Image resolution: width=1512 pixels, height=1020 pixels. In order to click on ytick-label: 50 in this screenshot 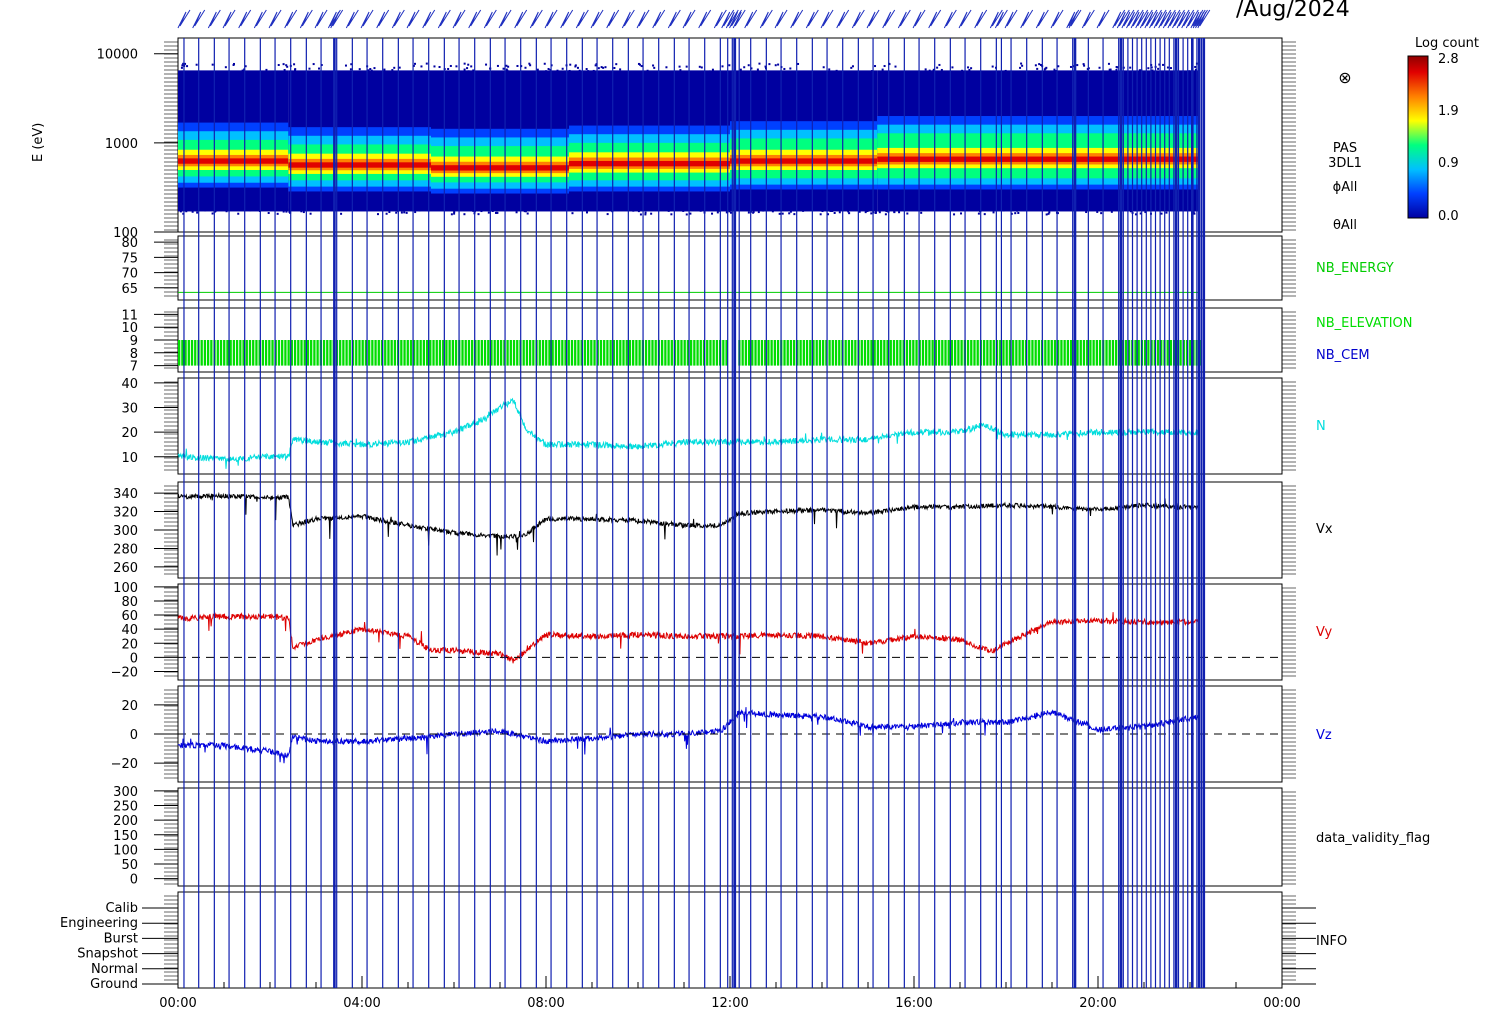, I will do `click(129, 865)`.